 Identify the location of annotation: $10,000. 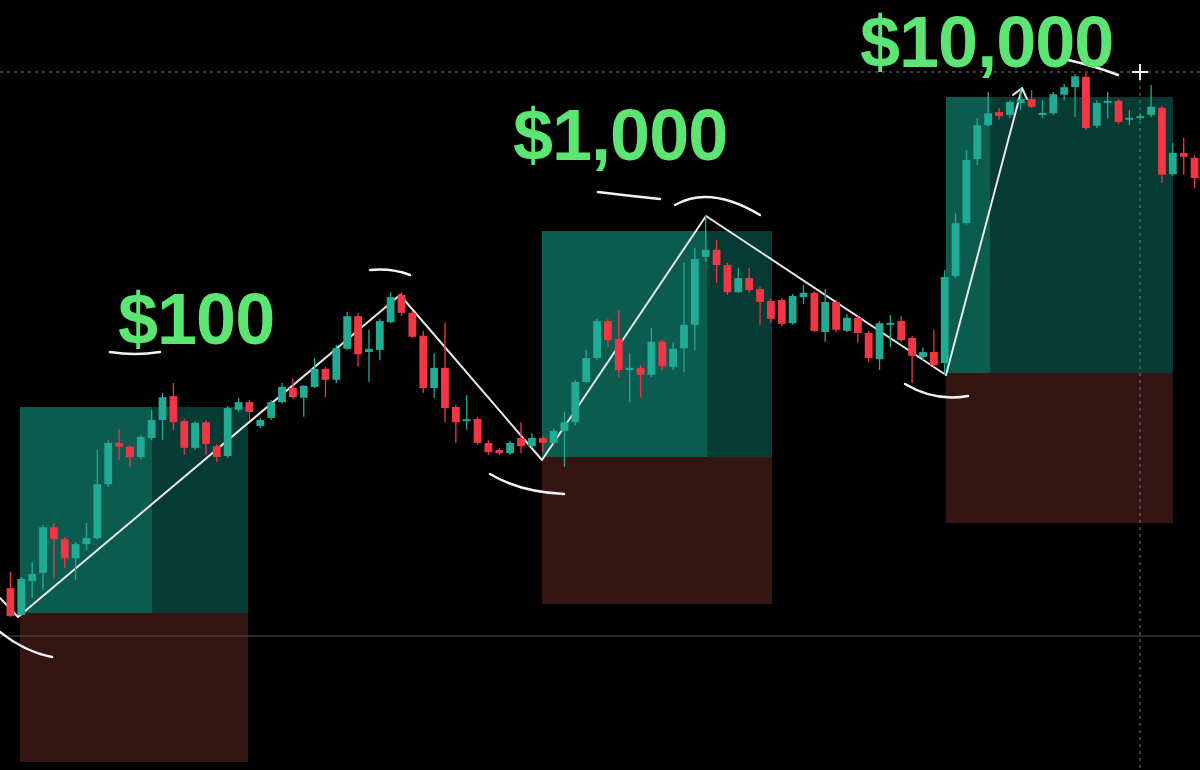
(987, 42).